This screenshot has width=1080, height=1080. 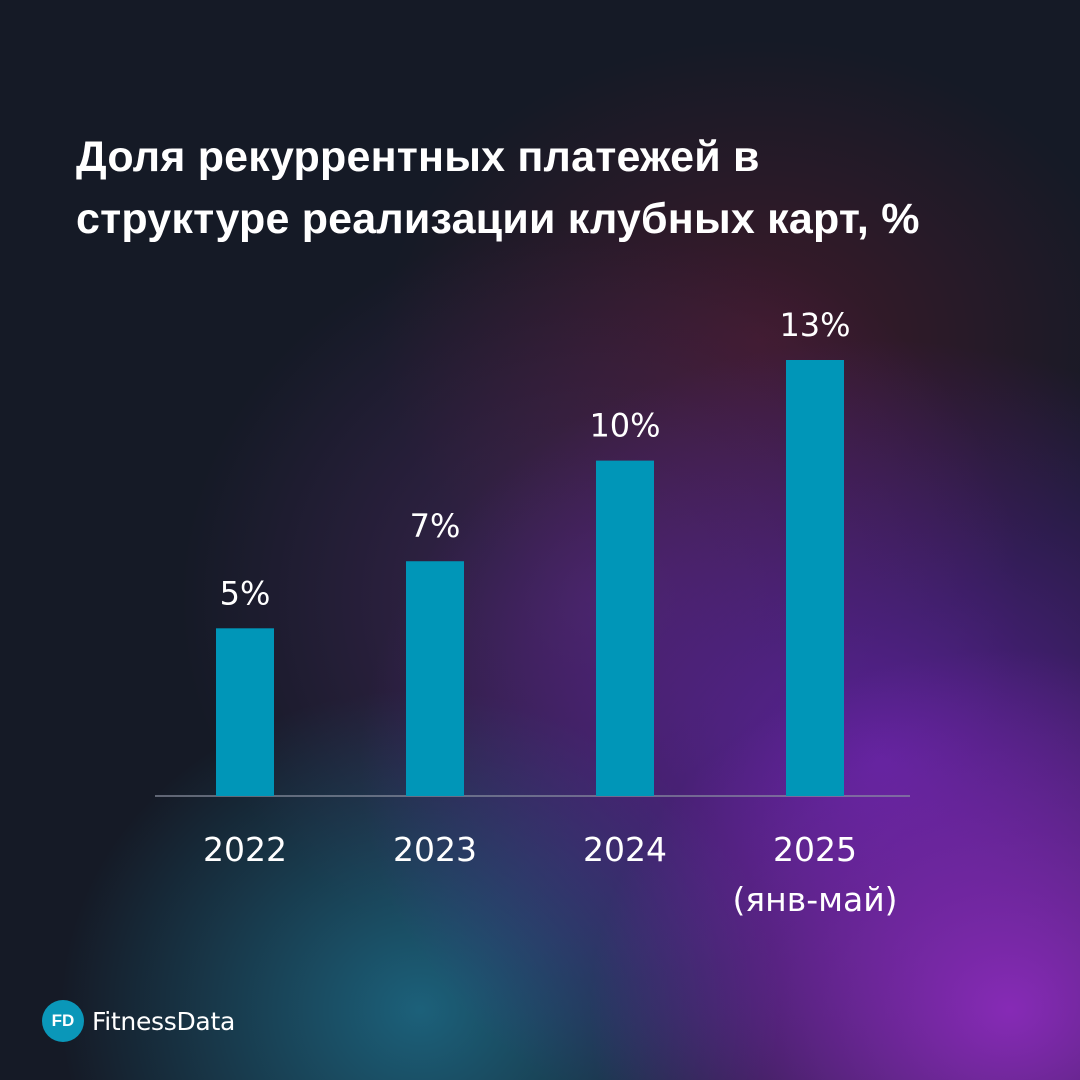 What do you see at coordinates (624, 426) in the screenshot?
I see `data-label-2: 10%` at bounding box center [624, 426].